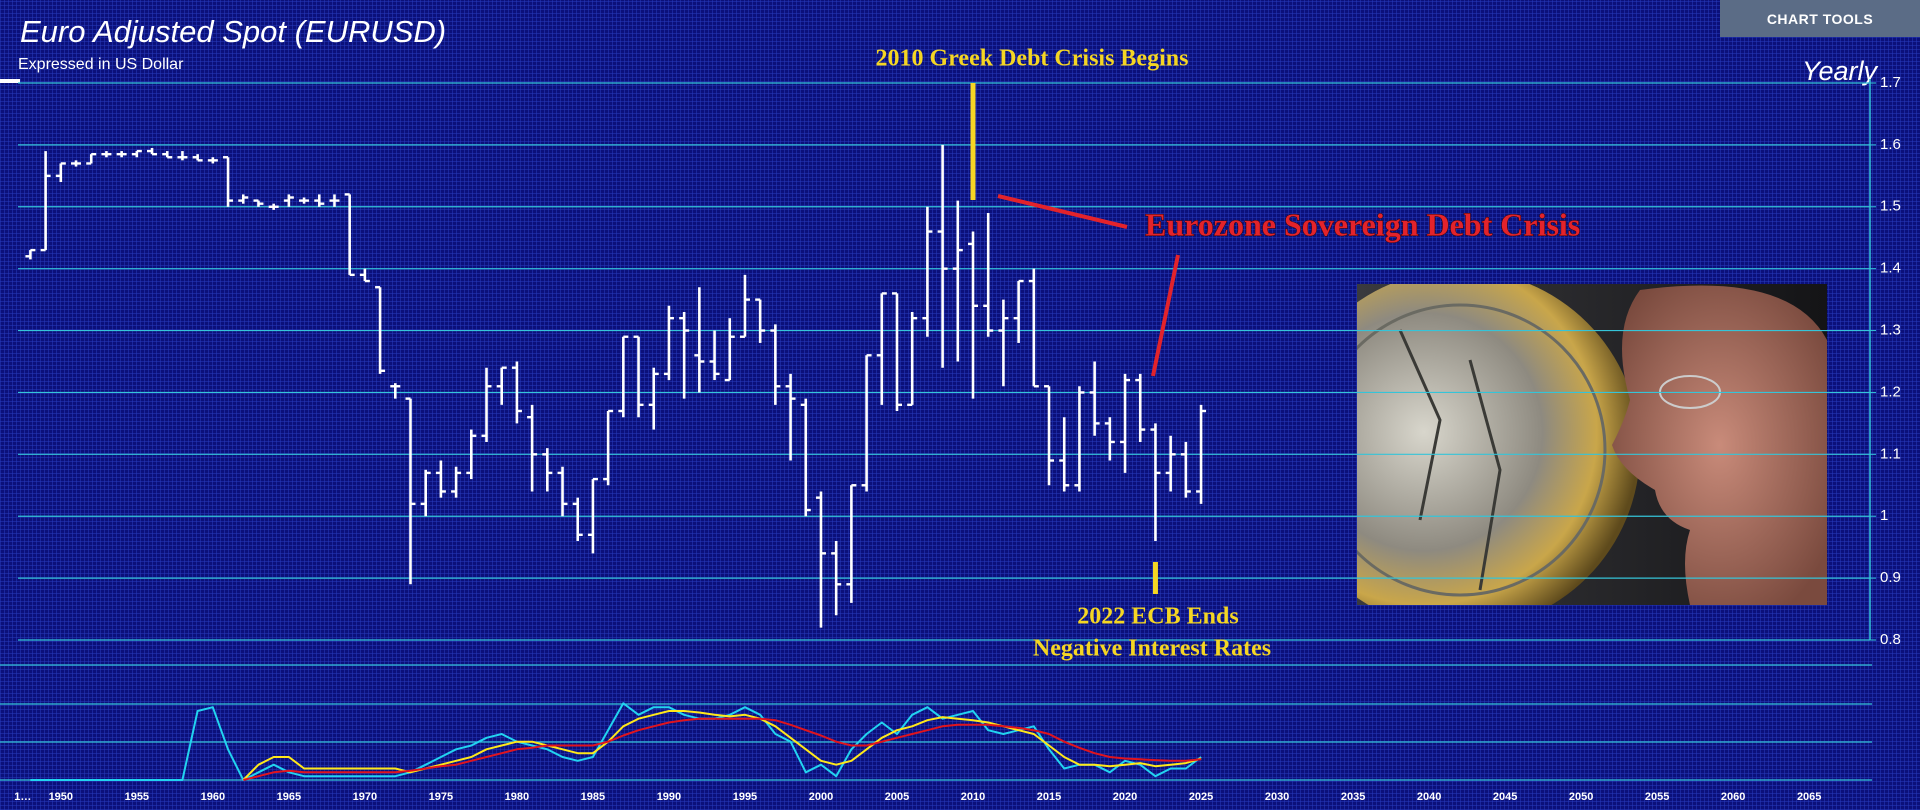 This screenshot has width=1920, height=810. Describe the element at coordinates (1840, 71) in the screenshot. I see `period-label: Yearly` at that location.